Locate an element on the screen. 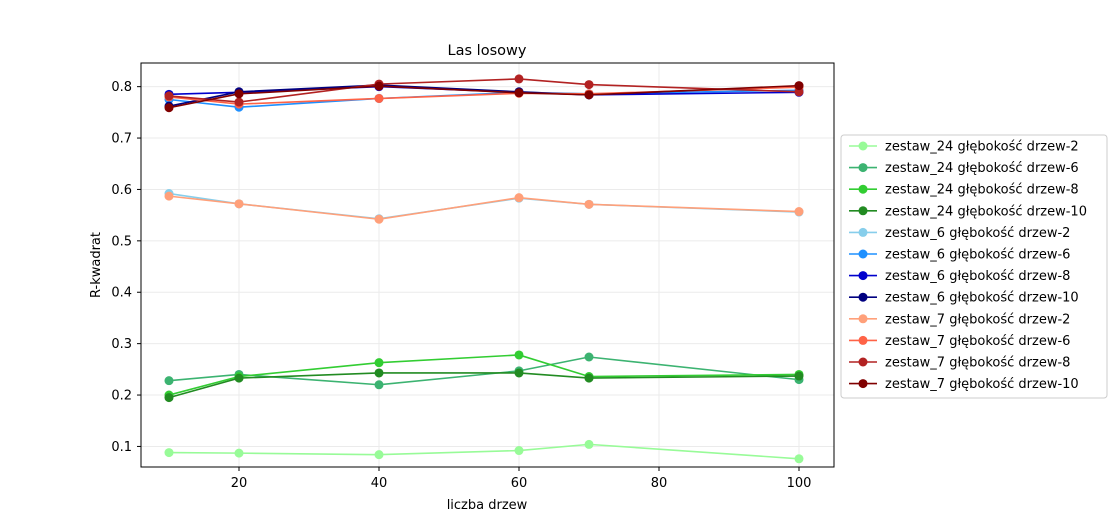  y-axis-ticks: 0.1 0.2 0.3 0.4 0.5 0.6 0.7 0.8 is located at coordinates (126, 267).